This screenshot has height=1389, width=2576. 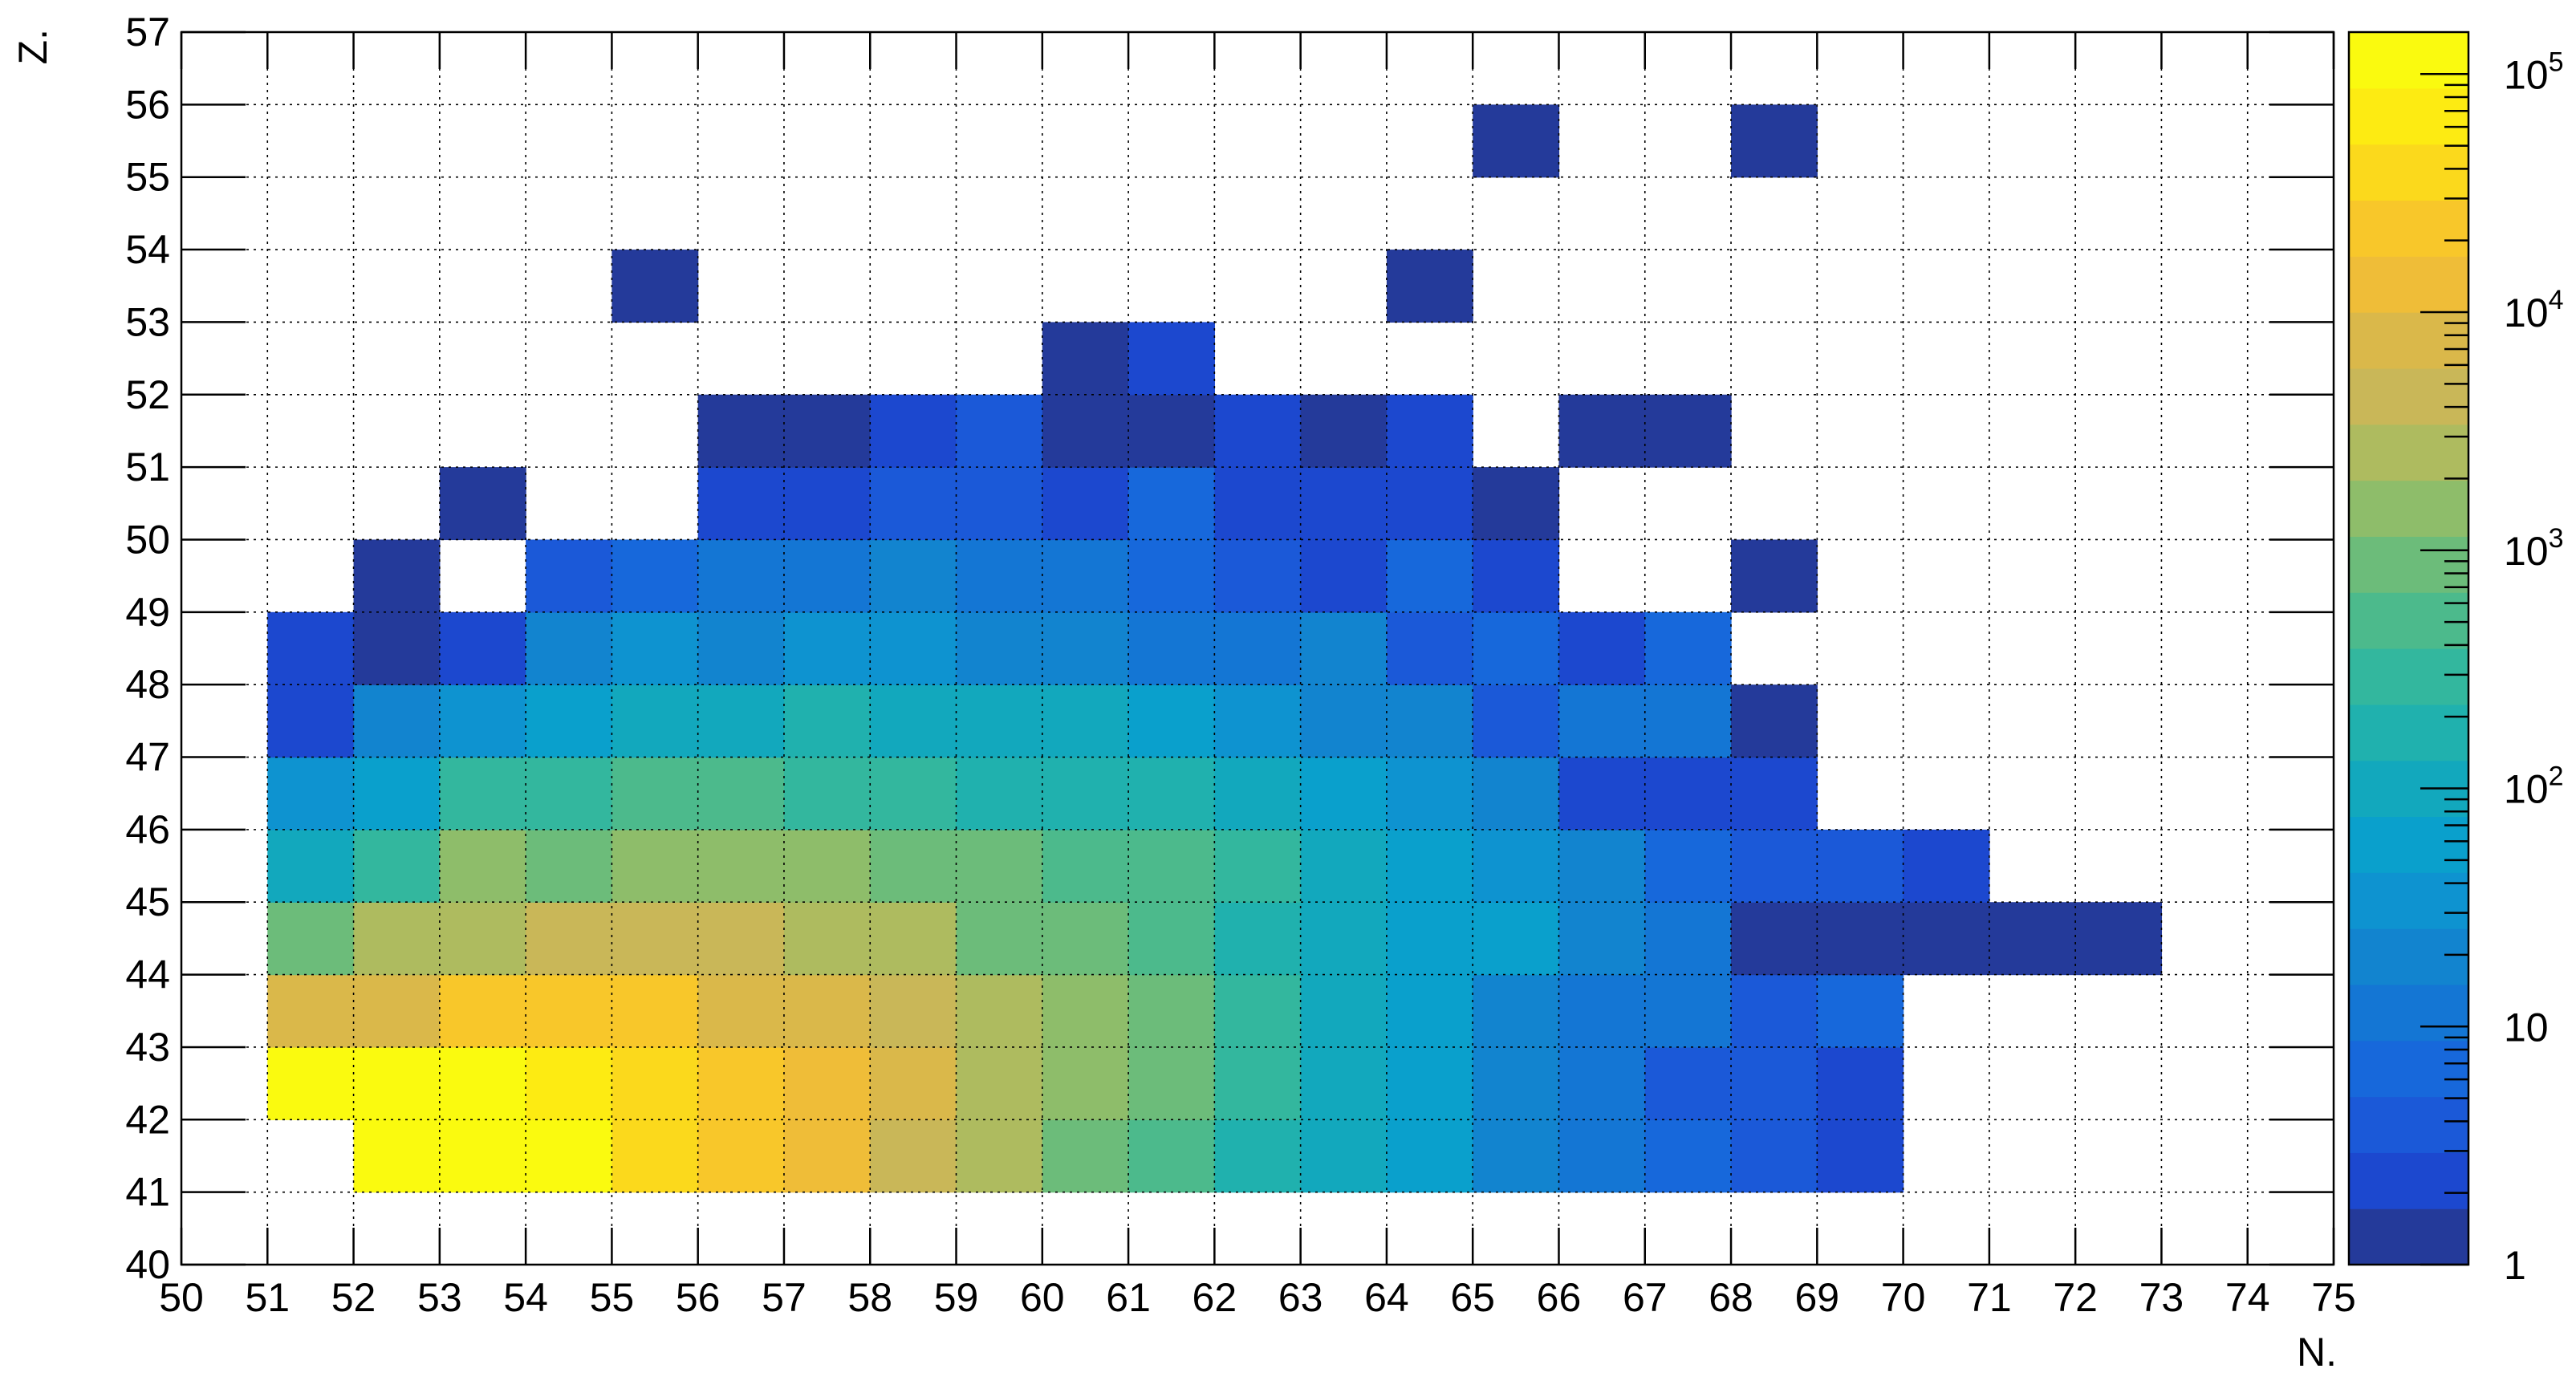 What do you see at coordinates (1473, 1297) in the screenshot?
I see `x-tick-label: 65` at bounding box center [1473, 1297].